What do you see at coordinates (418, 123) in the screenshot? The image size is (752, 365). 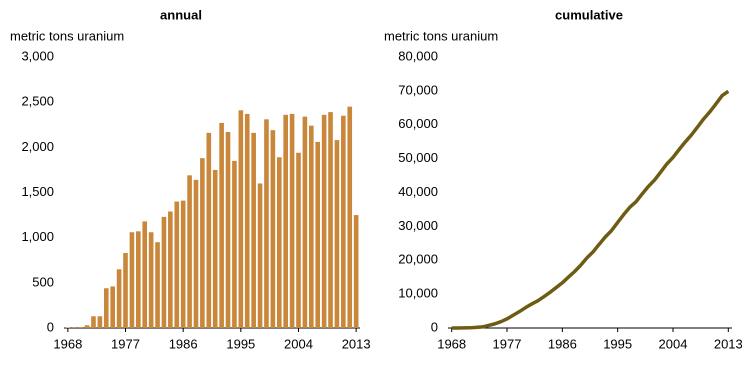 I see `y-tick-label: 60,000` at bounding box center [418, 123].